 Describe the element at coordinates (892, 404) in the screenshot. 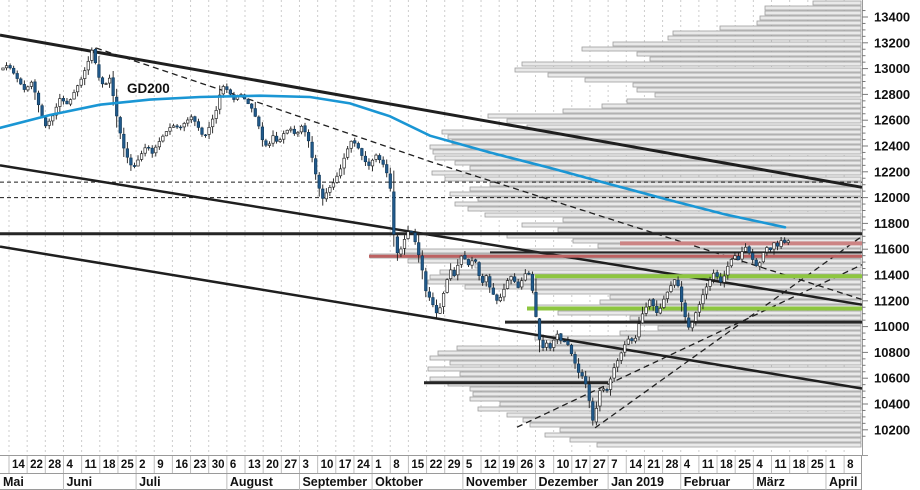

I see `y-axis-label: 10400` at that location.